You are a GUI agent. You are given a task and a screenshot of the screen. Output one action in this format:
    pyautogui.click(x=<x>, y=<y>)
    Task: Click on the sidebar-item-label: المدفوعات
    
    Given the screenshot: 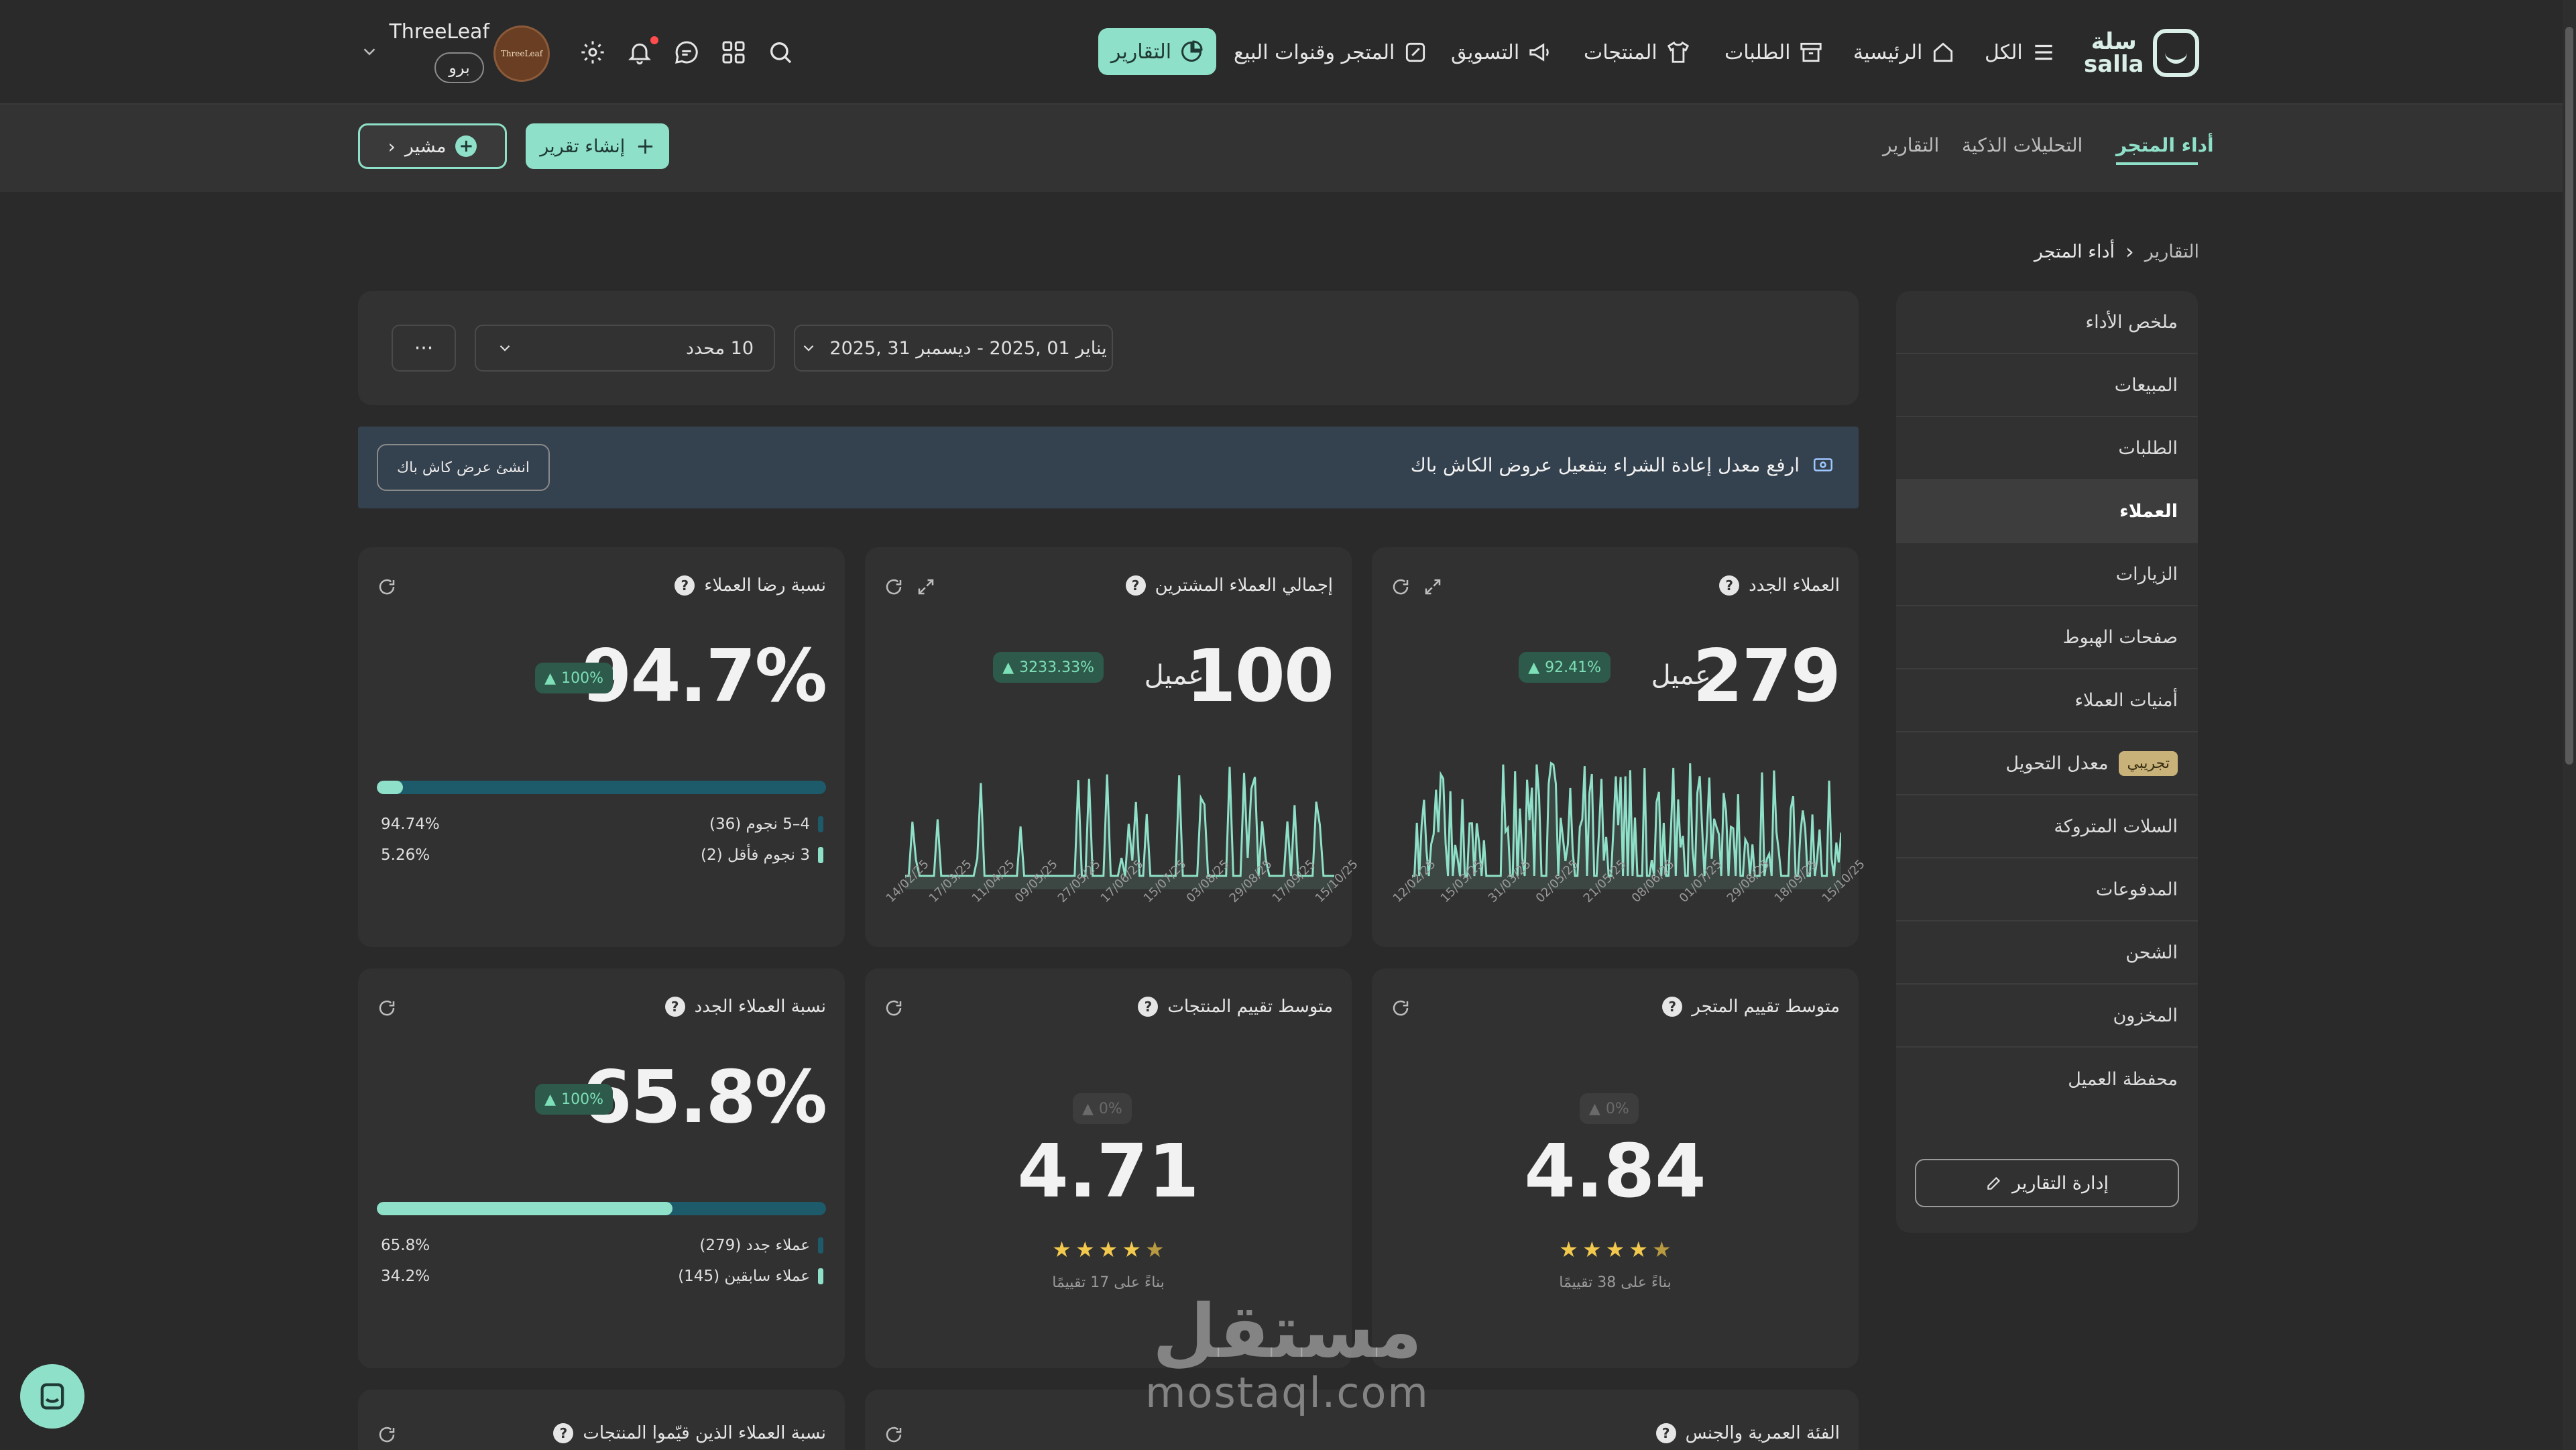 What is the action you would take?
    pyautogui.click(x=2136, y=889)
    